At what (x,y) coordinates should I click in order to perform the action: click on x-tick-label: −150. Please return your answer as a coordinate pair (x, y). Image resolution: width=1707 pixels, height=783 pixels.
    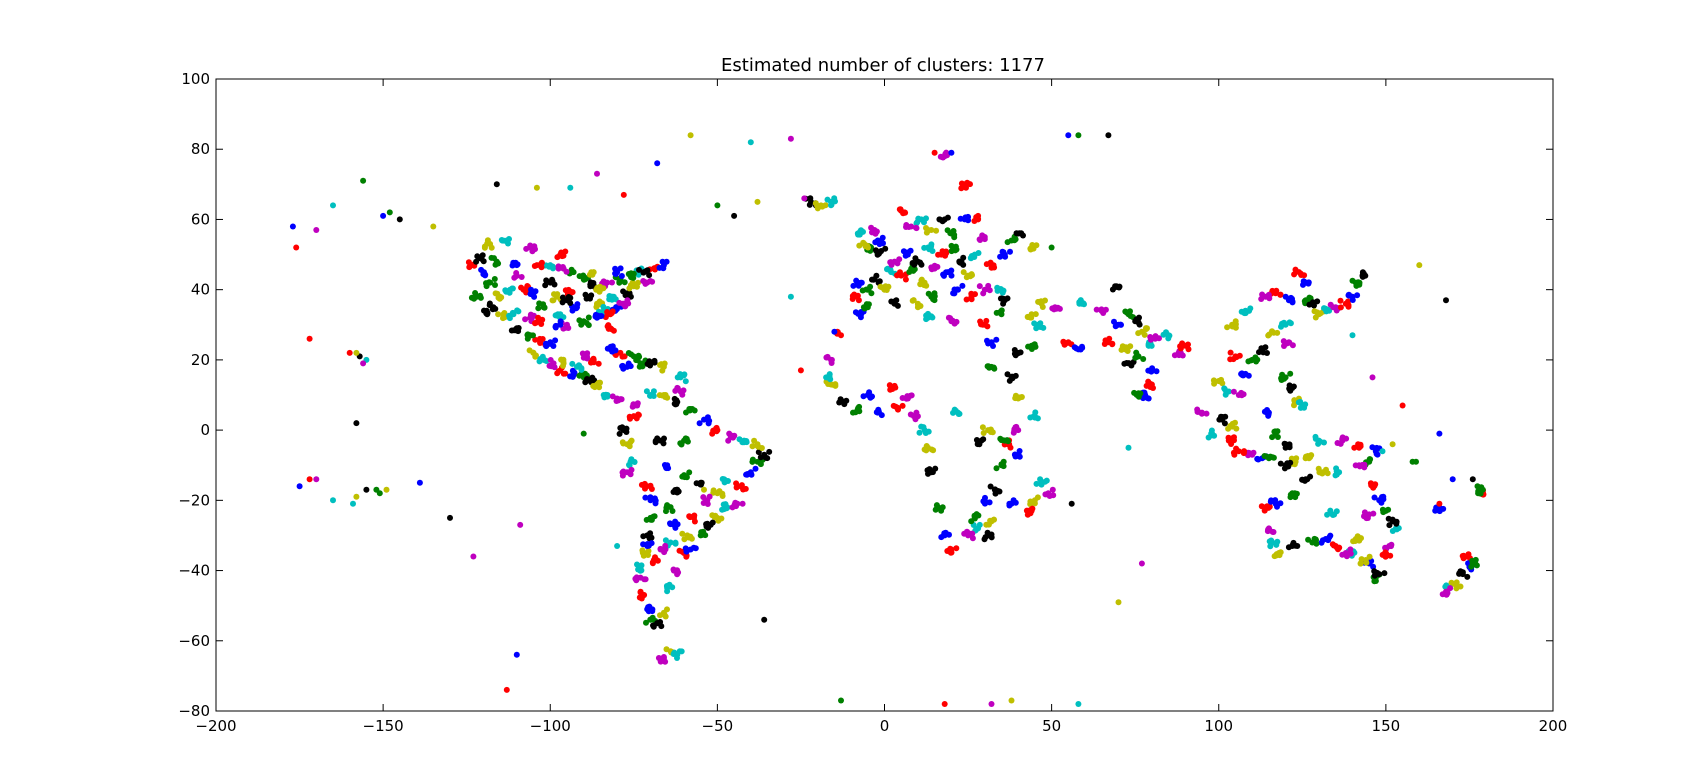
    Looking at the image, I should click on (383, 726).